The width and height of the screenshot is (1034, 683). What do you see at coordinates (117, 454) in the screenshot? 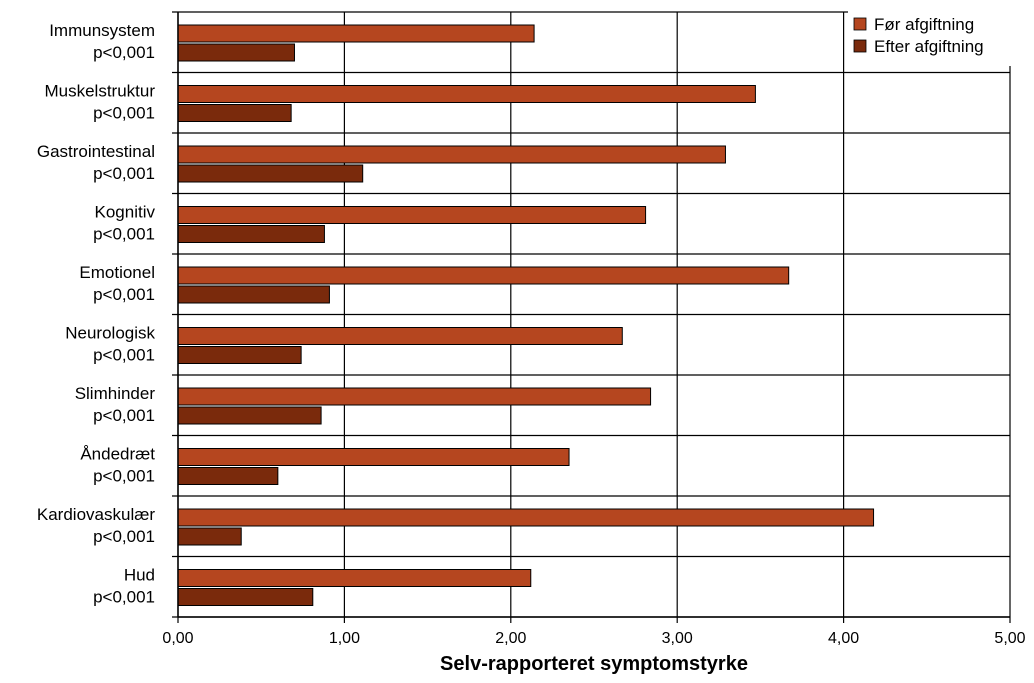
I see `category-label: Åndedræt` at bounding box center [117, 454].